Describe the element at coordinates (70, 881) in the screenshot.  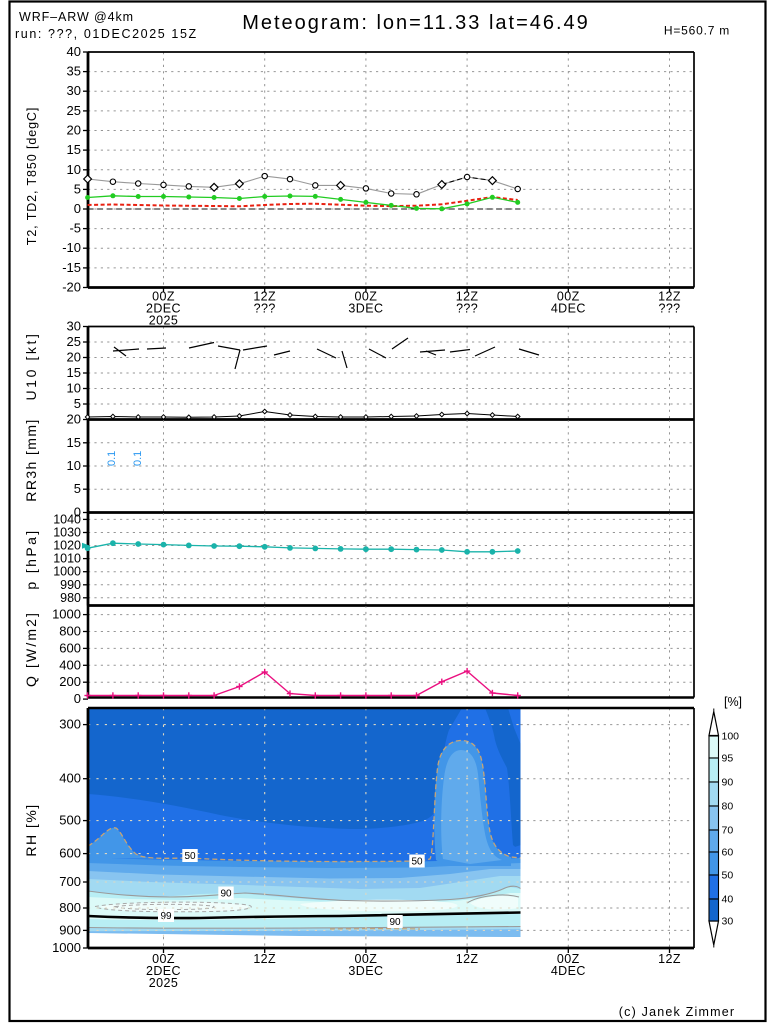
I see `svg-text: 700` at that location.